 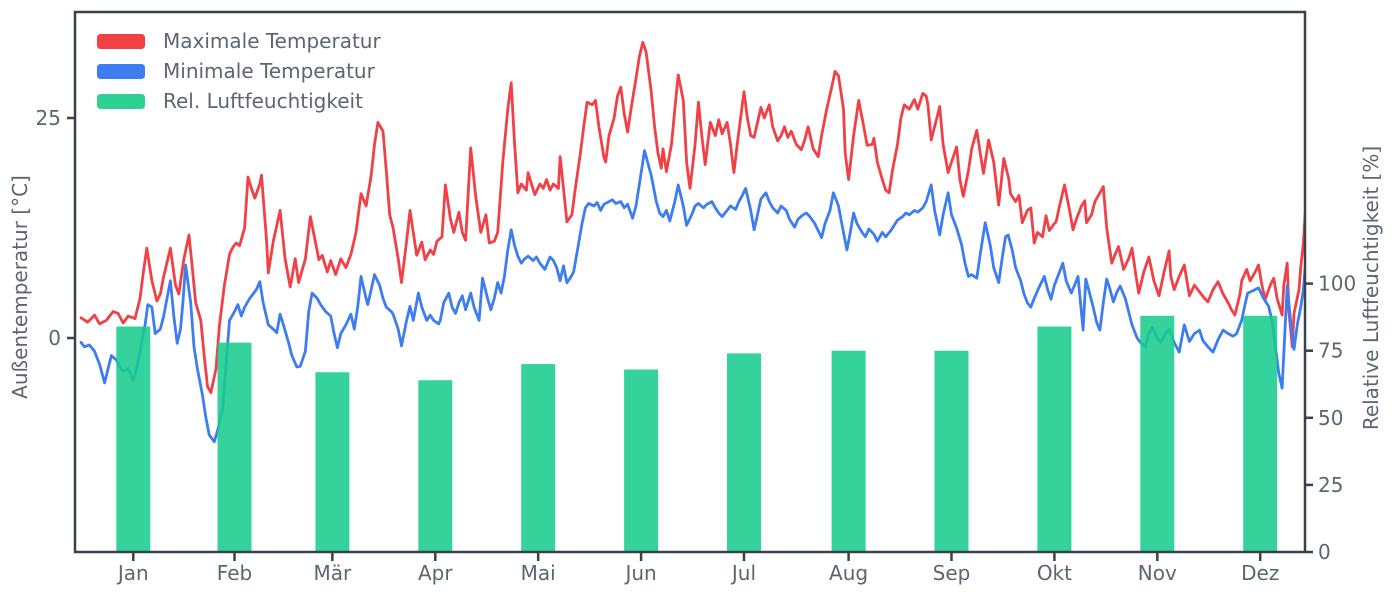 I want to click on x-axis: Jan Feb Mär Apr Mai Jun Jul Aug Sep Okt Nov Dez, so click(x=697, y=569).